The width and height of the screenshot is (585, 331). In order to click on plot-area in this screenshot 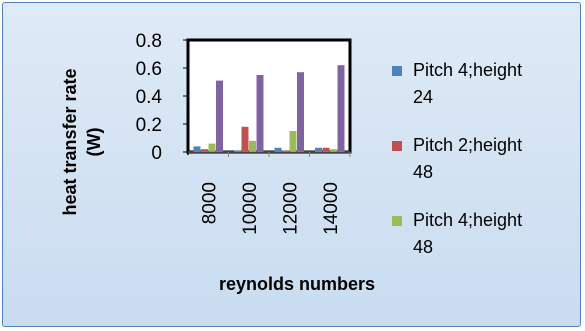, I will do `click(269, 96)`.